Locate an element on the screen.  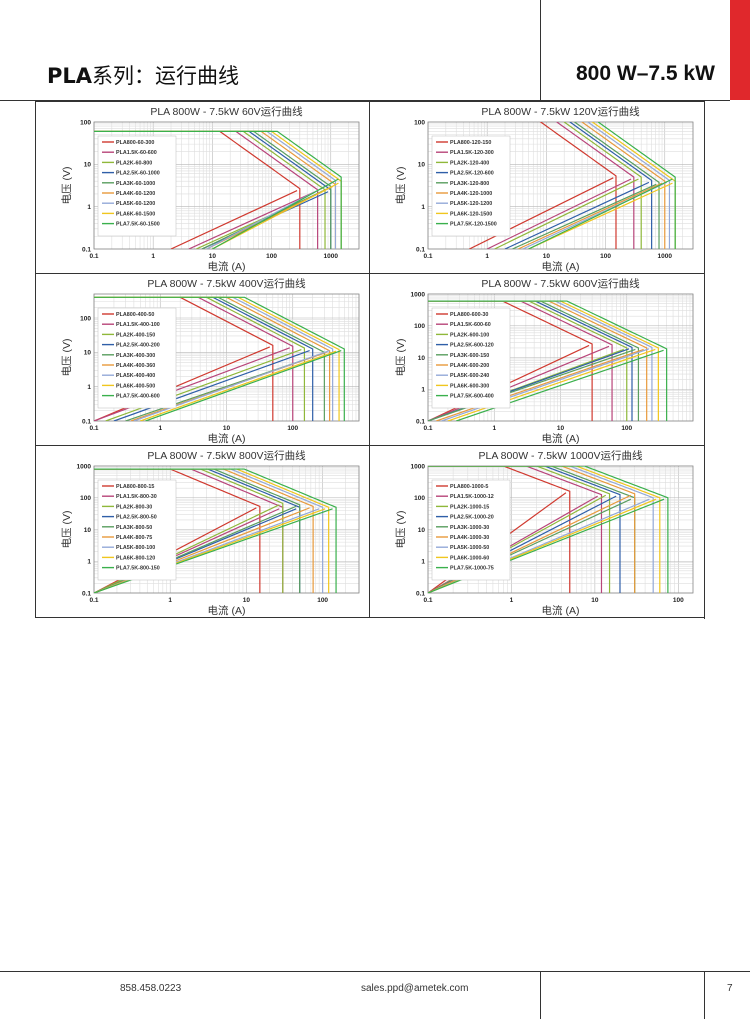
legend-entry: PLA6K-1000-60 is located at coordinates (469, 558).